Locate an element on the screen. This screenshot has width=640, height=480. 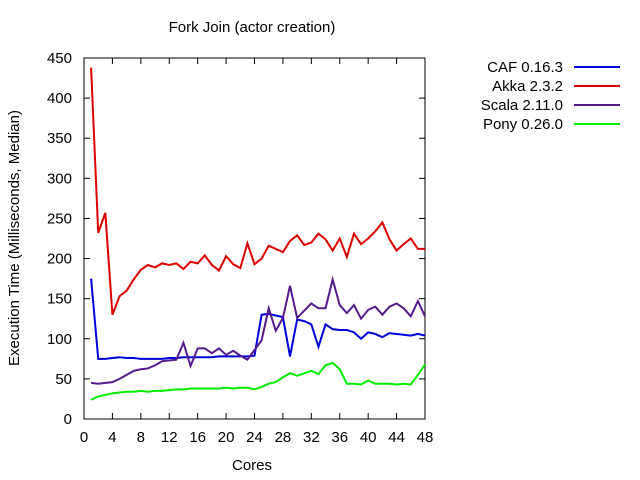
y-tick-label: 450 is located at coordinates (59, 58).